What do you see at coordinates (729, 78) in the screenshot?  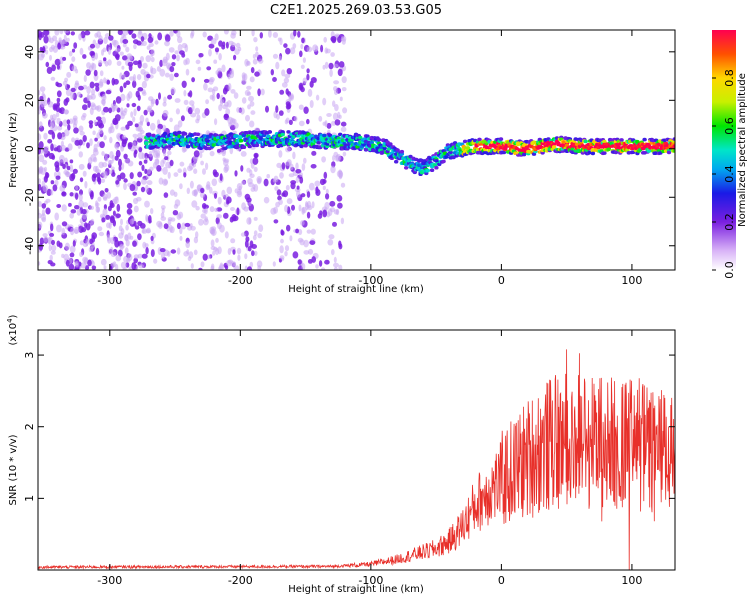 I see `colorbar-tick-label: 0.8` at bounding box center [729, 78].